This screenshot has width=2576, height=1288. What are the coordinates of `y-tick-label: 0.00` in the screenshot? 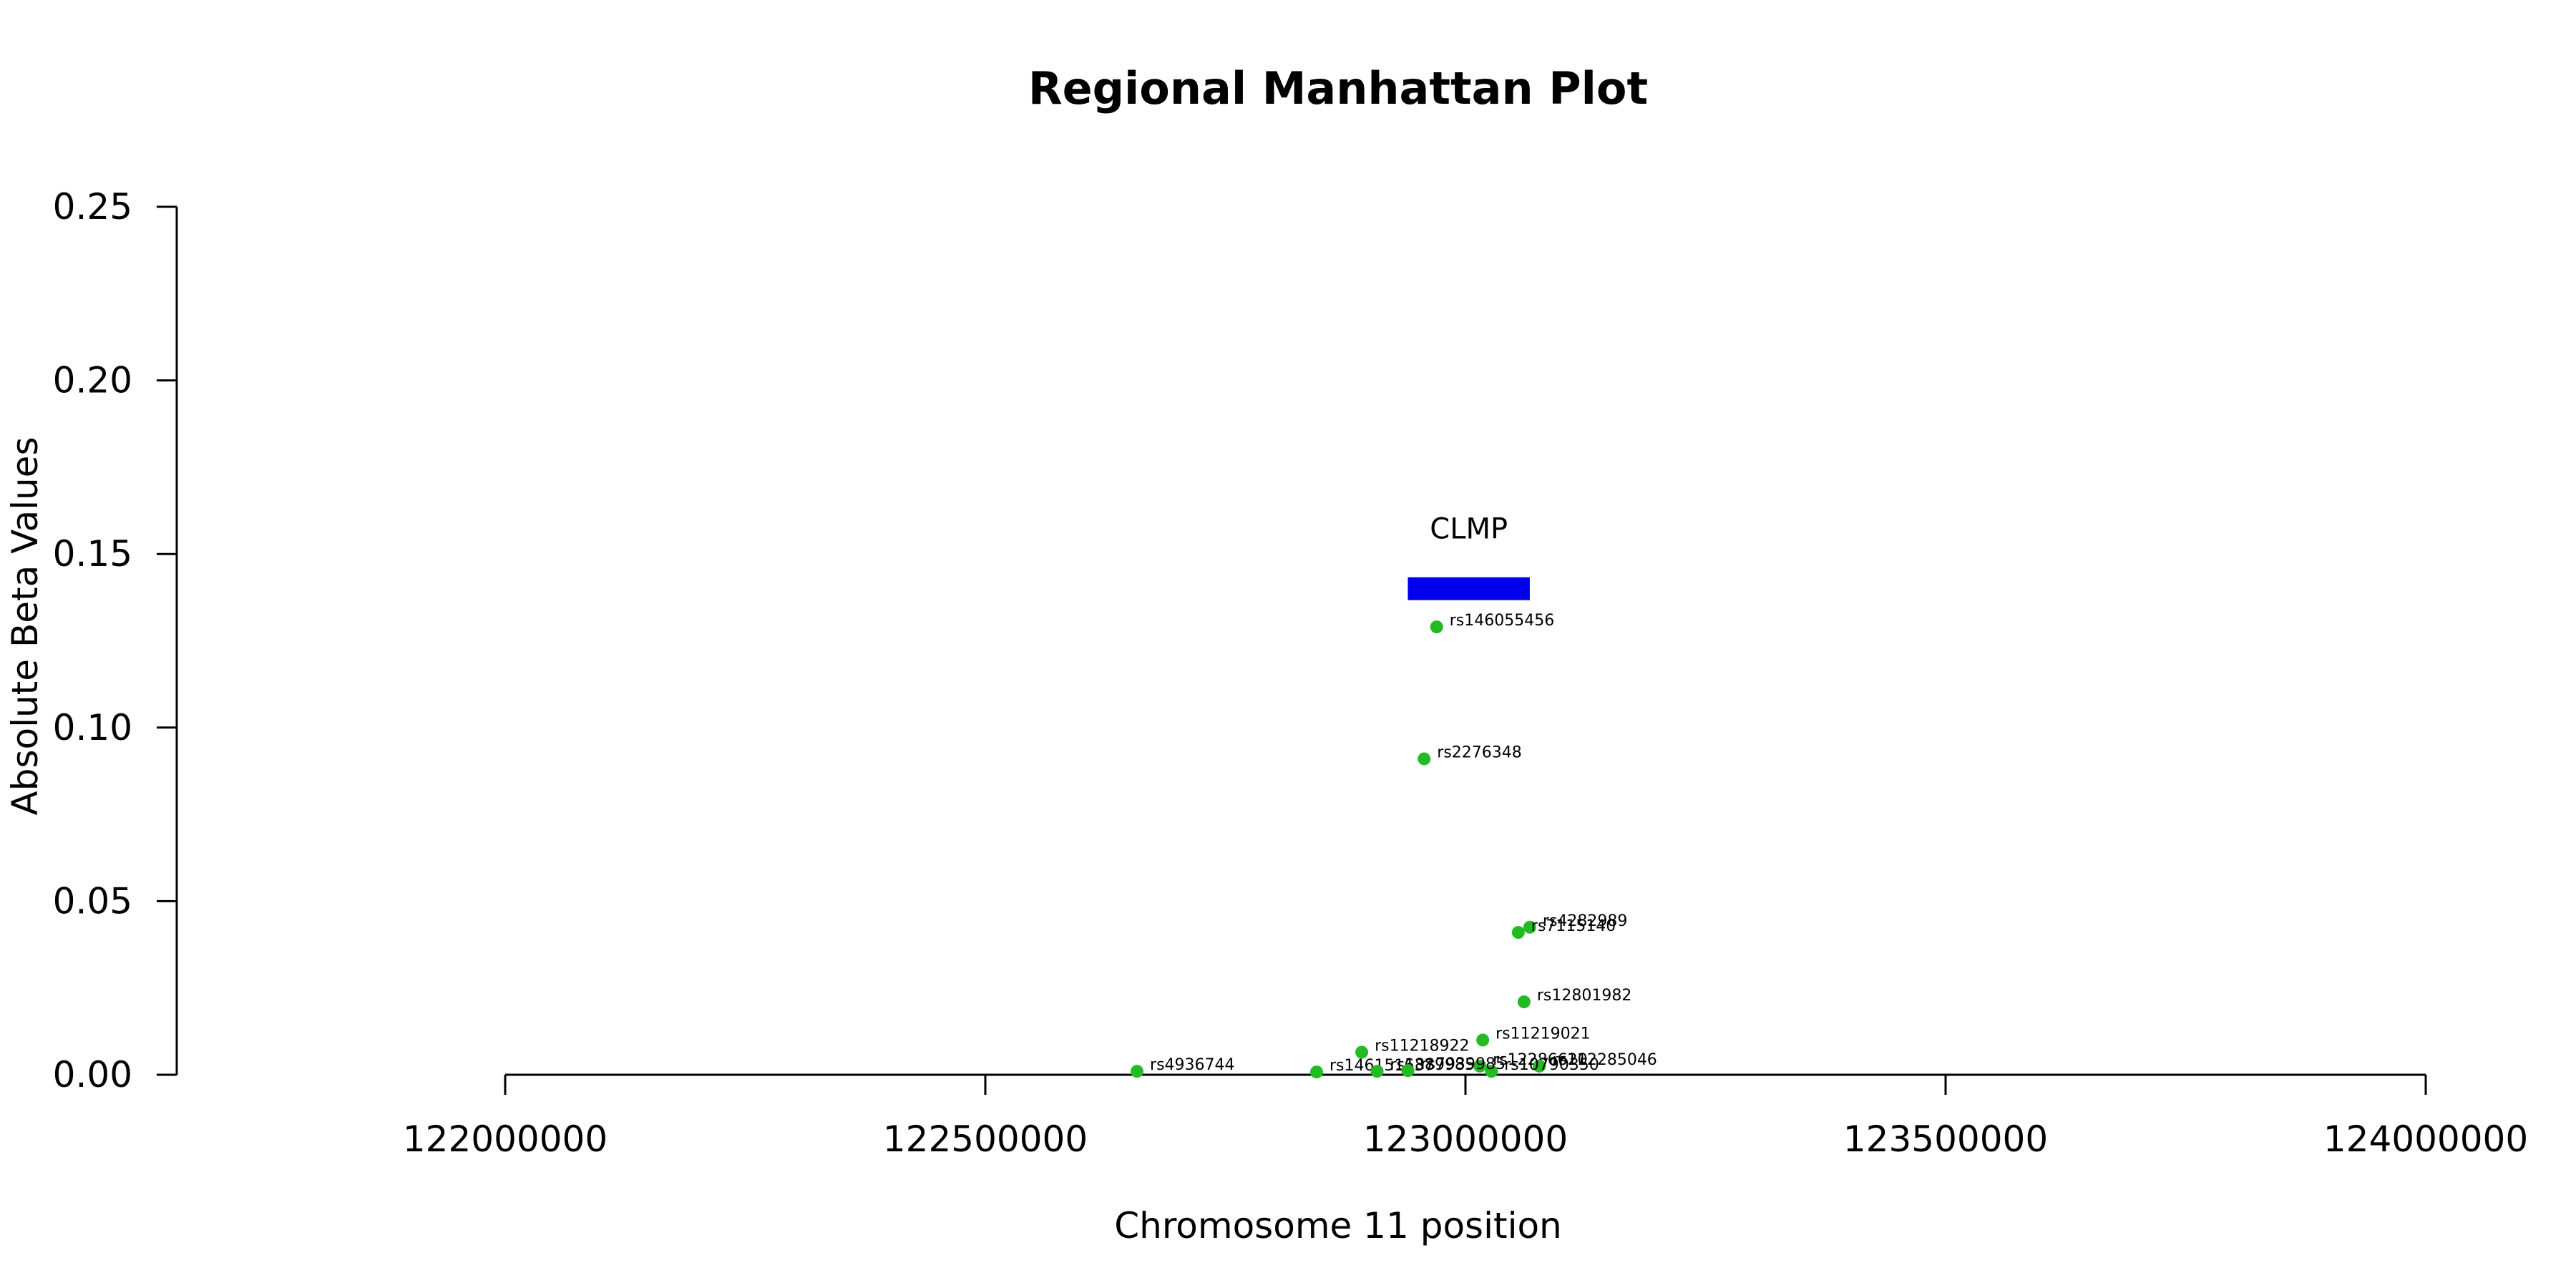 It's located at (92, 1075).